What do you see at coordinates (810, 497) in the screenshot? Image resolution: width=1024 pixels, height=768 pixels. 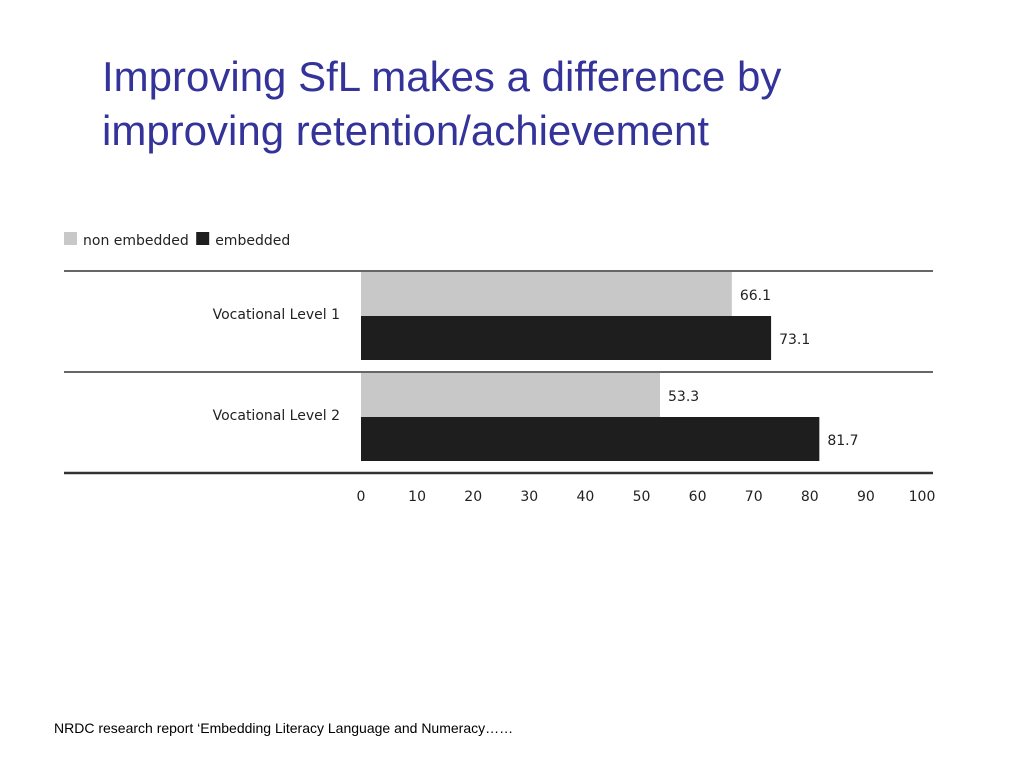 I see `x-tick-label-8: 80` at bounding box center [810, 497].